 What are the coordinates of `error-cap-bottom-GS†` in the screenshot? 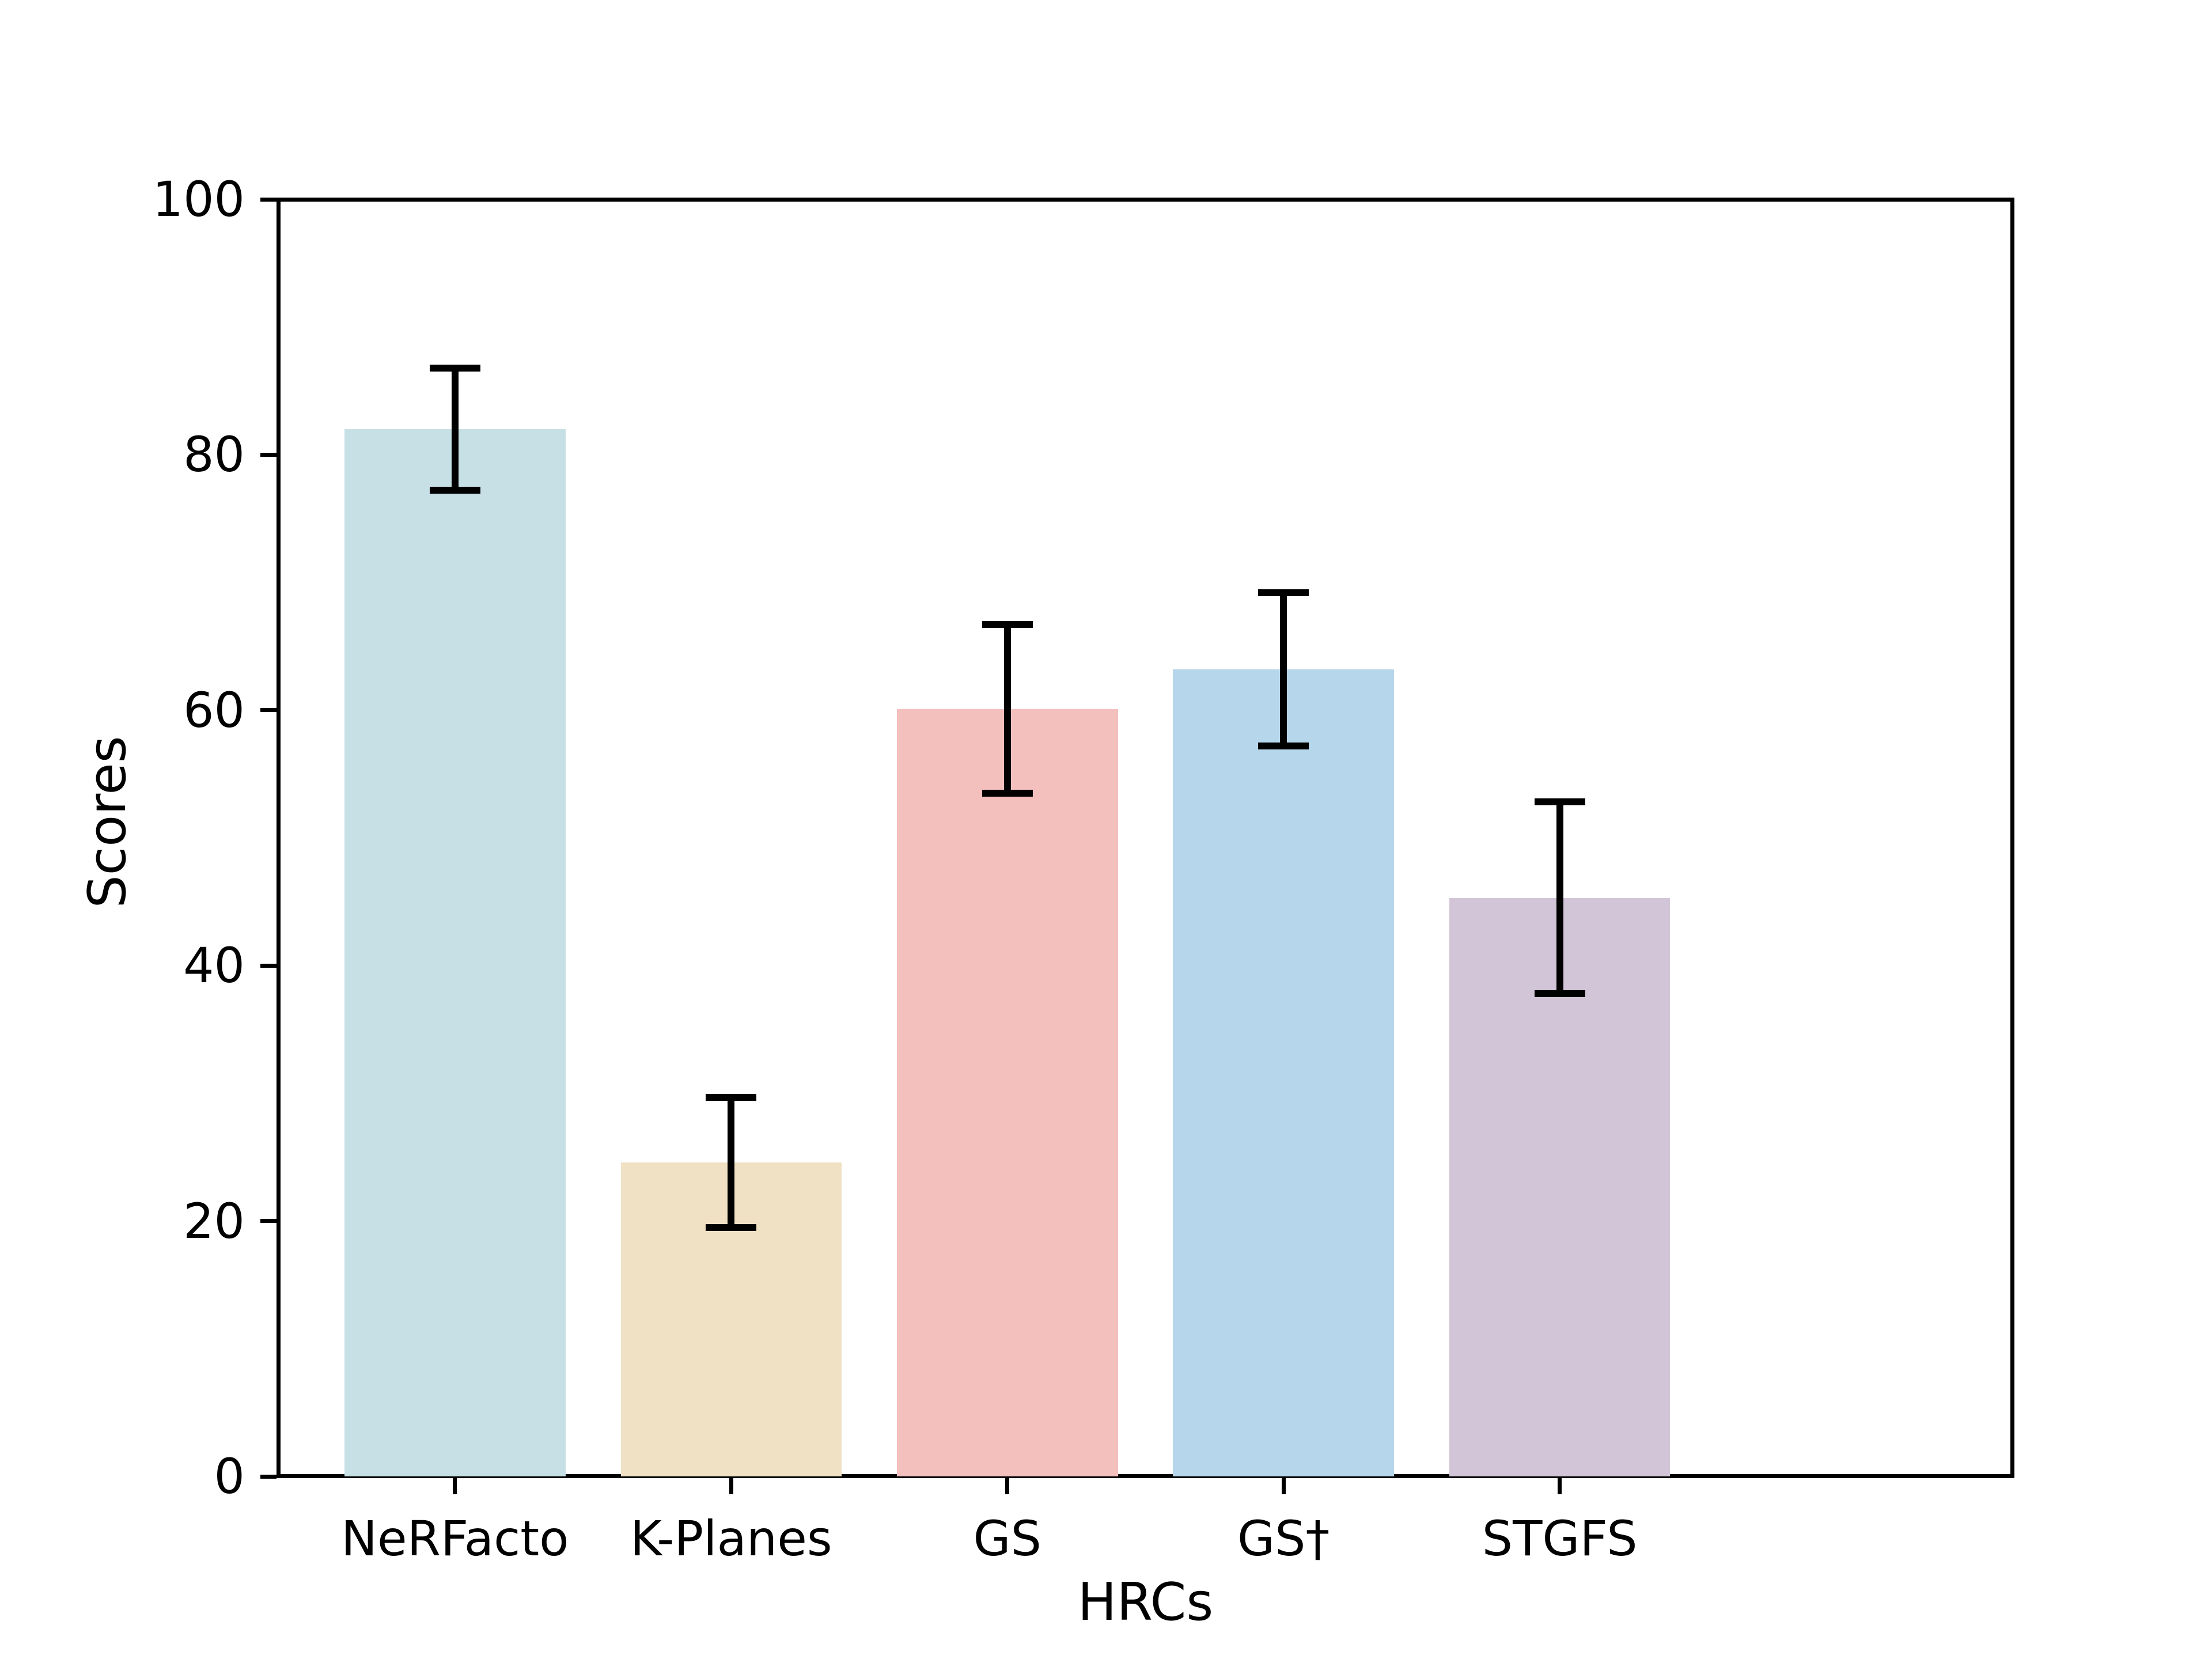 It's located at (1283, 745).